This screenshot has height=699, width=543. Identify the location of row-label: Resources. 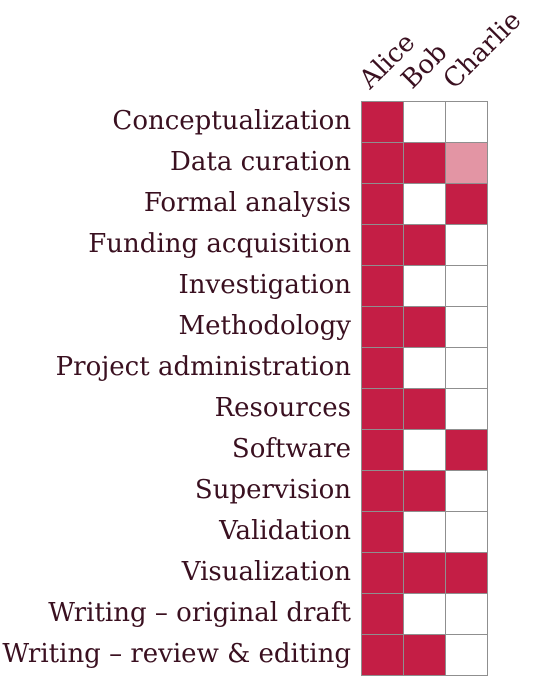
(282, 408).